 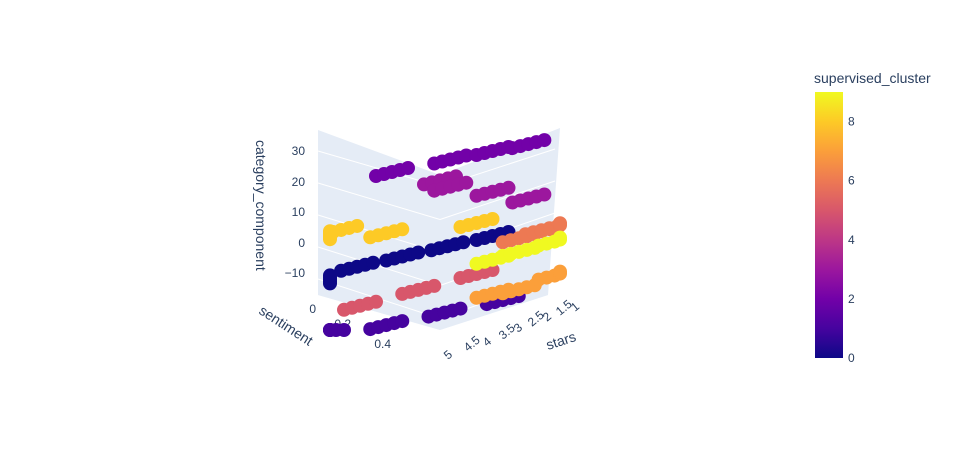 I want to click on z-axis-title: category_component, so click(x=261, y=205).